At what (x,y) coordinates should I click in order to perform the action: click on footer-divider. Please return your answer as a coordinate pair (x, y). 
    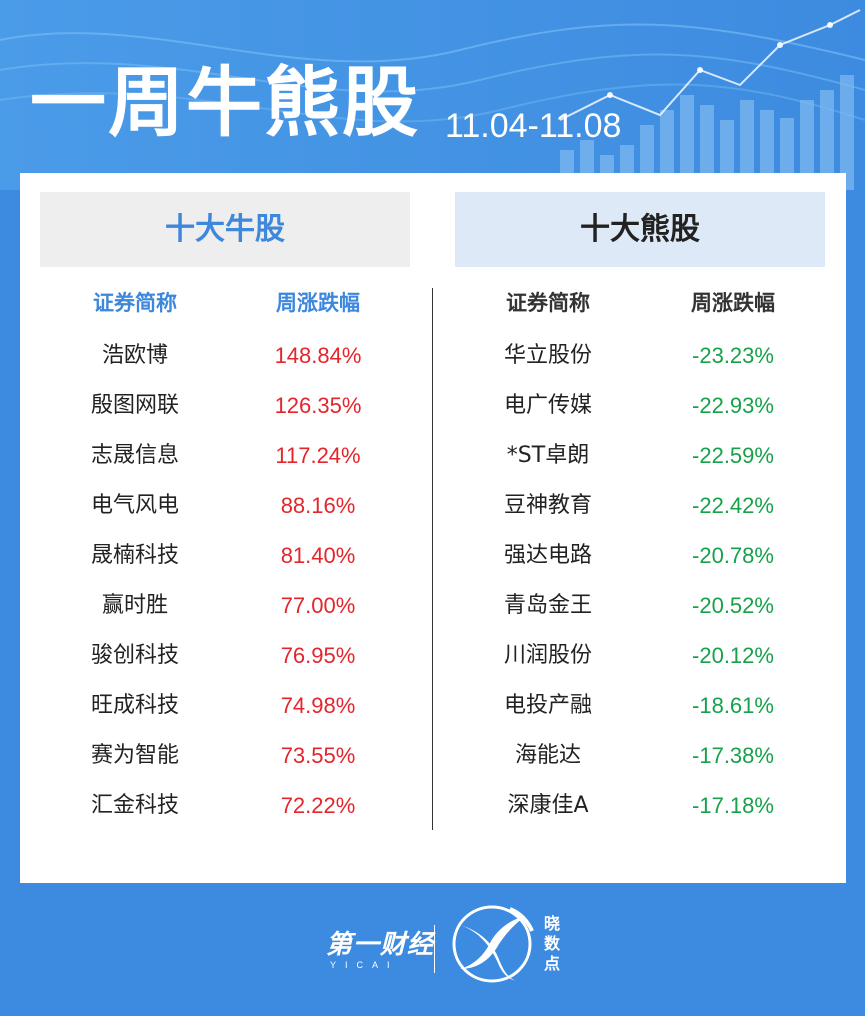
    Looking at the image, I should click on (434, 949).